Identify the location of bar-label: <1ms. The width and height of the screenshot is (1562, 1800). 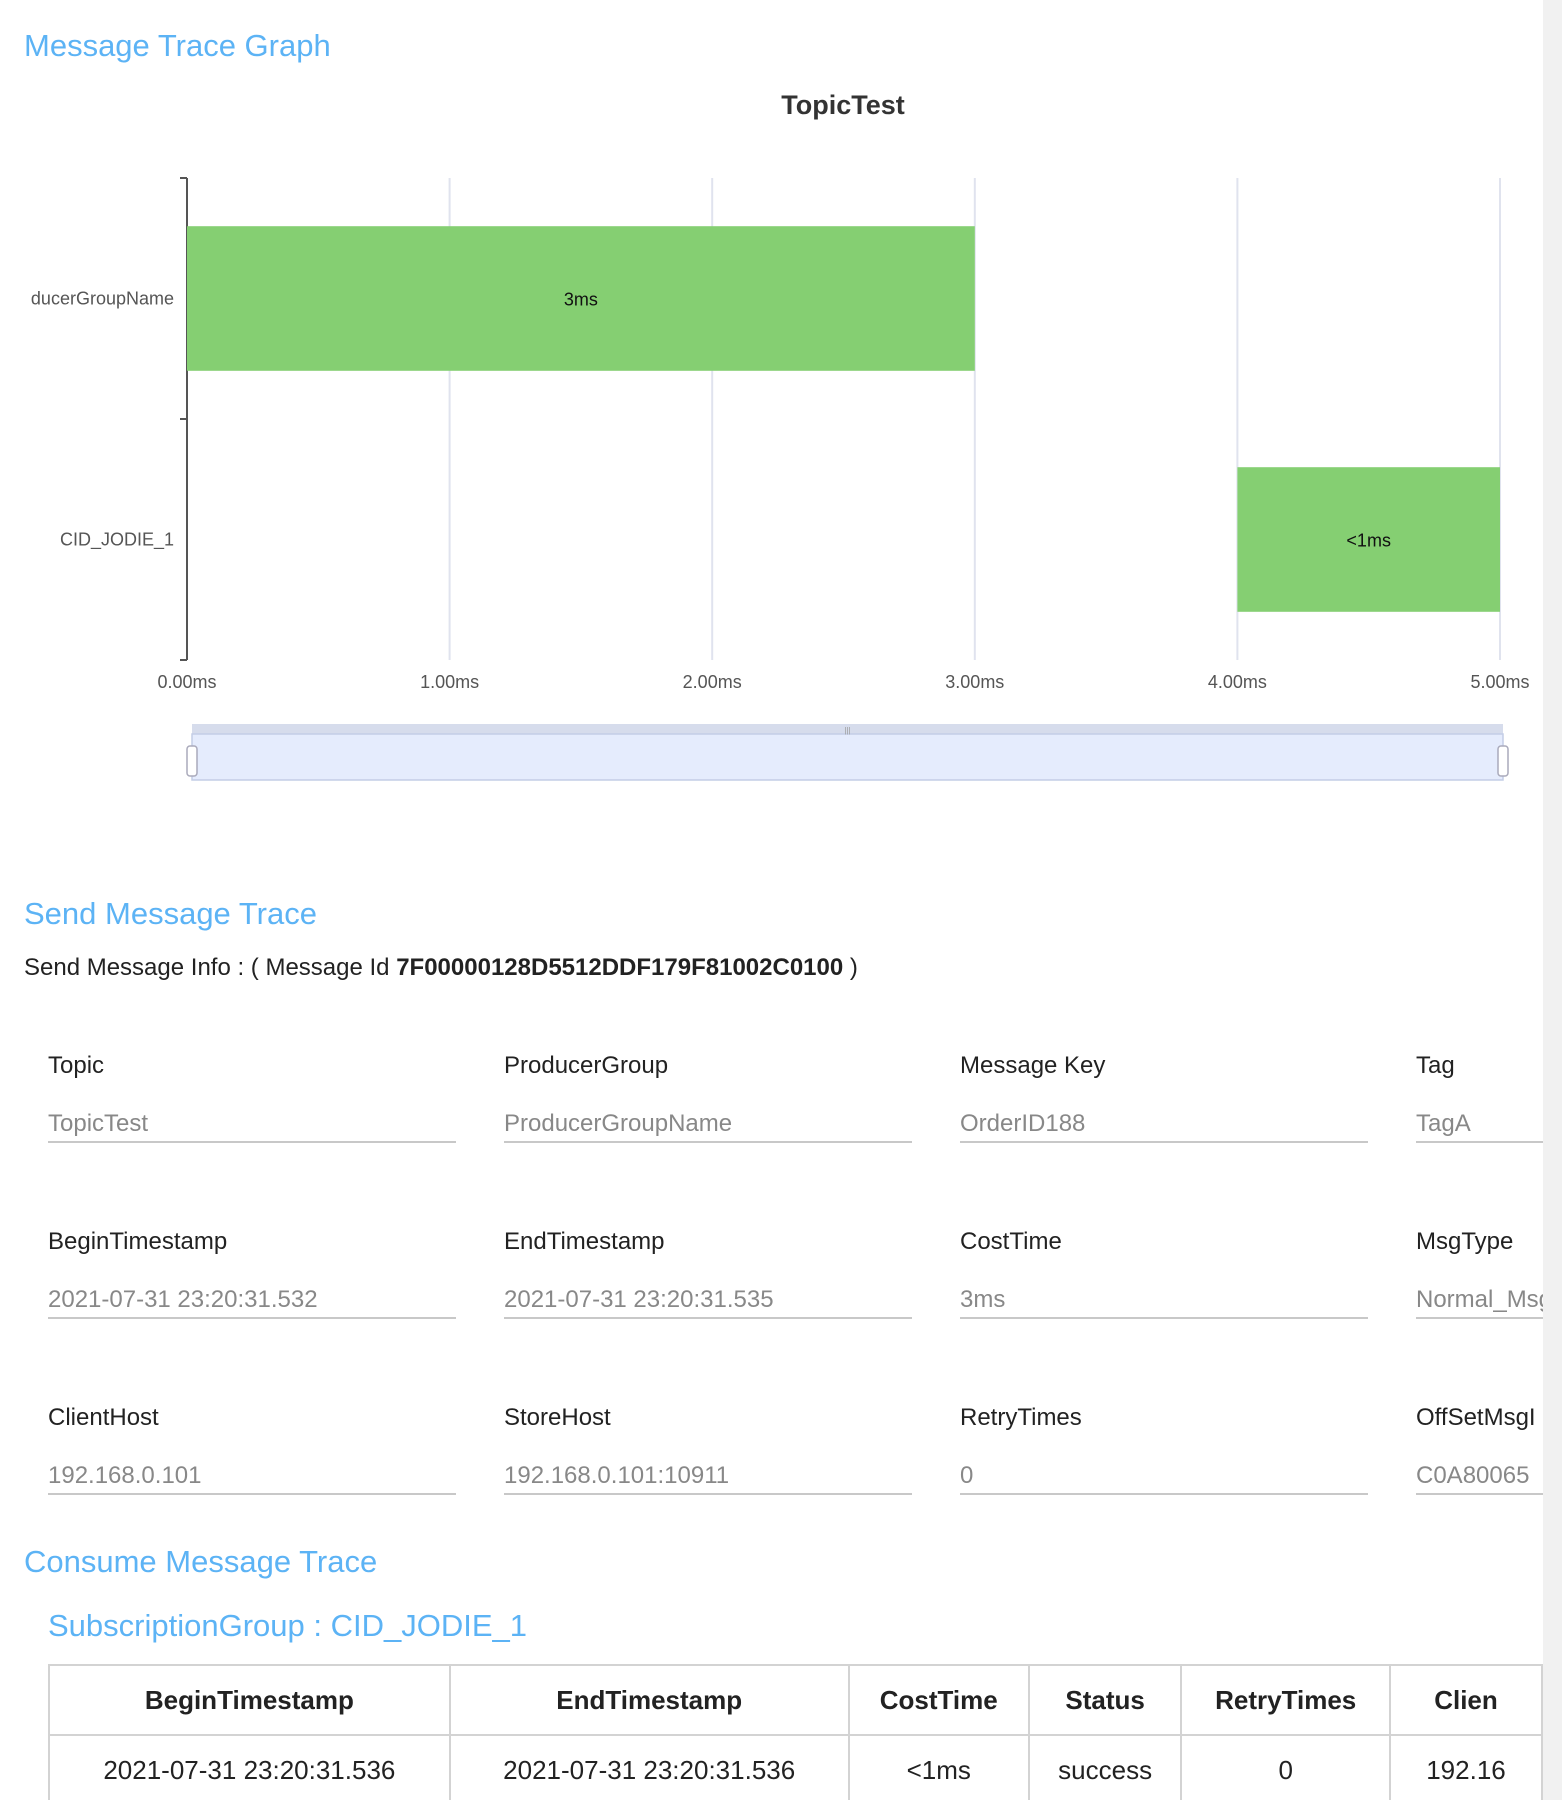
(1368, 541).